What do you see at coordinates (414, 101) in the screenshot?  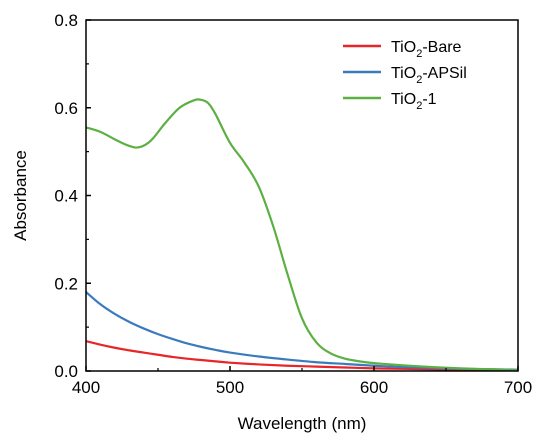 I see `legend-label: TiO2-1` at bounding box center [414, 101].